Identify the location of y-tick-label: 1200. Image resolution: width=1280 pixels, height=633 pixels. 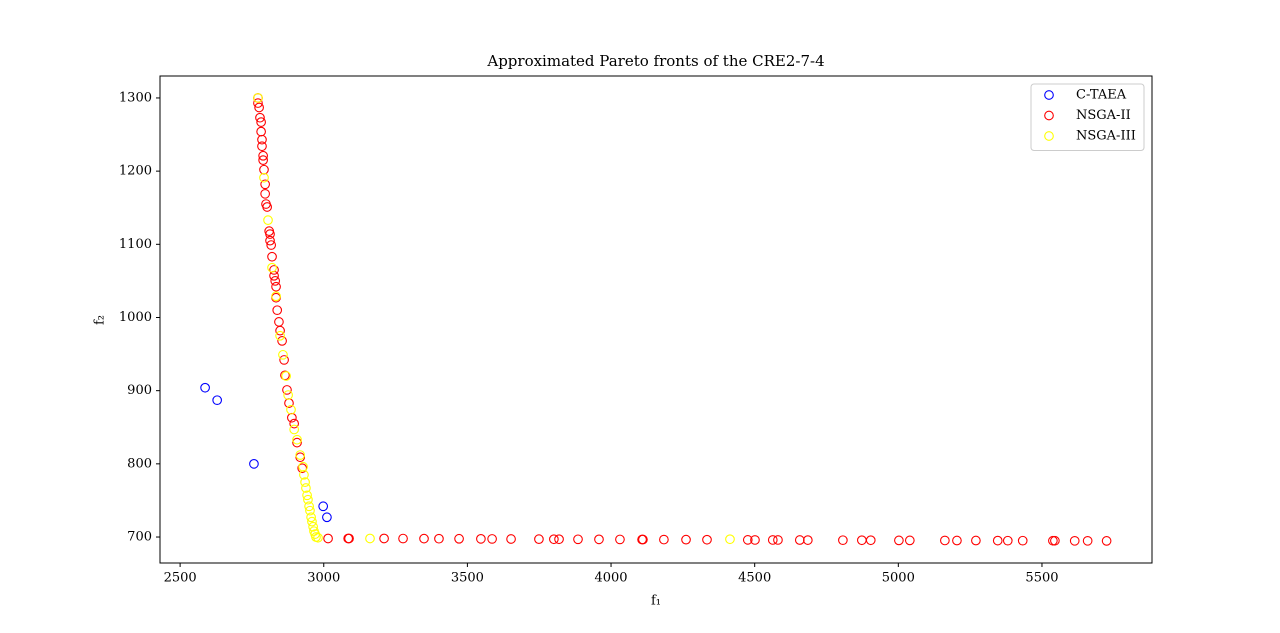
(135, 171).